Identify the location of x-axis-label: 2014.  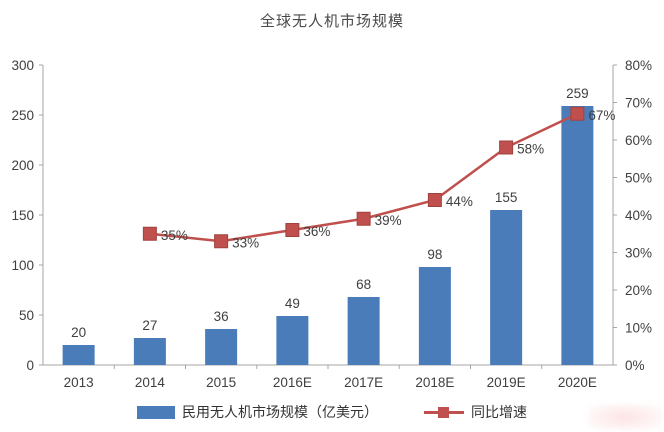
(150, 382).